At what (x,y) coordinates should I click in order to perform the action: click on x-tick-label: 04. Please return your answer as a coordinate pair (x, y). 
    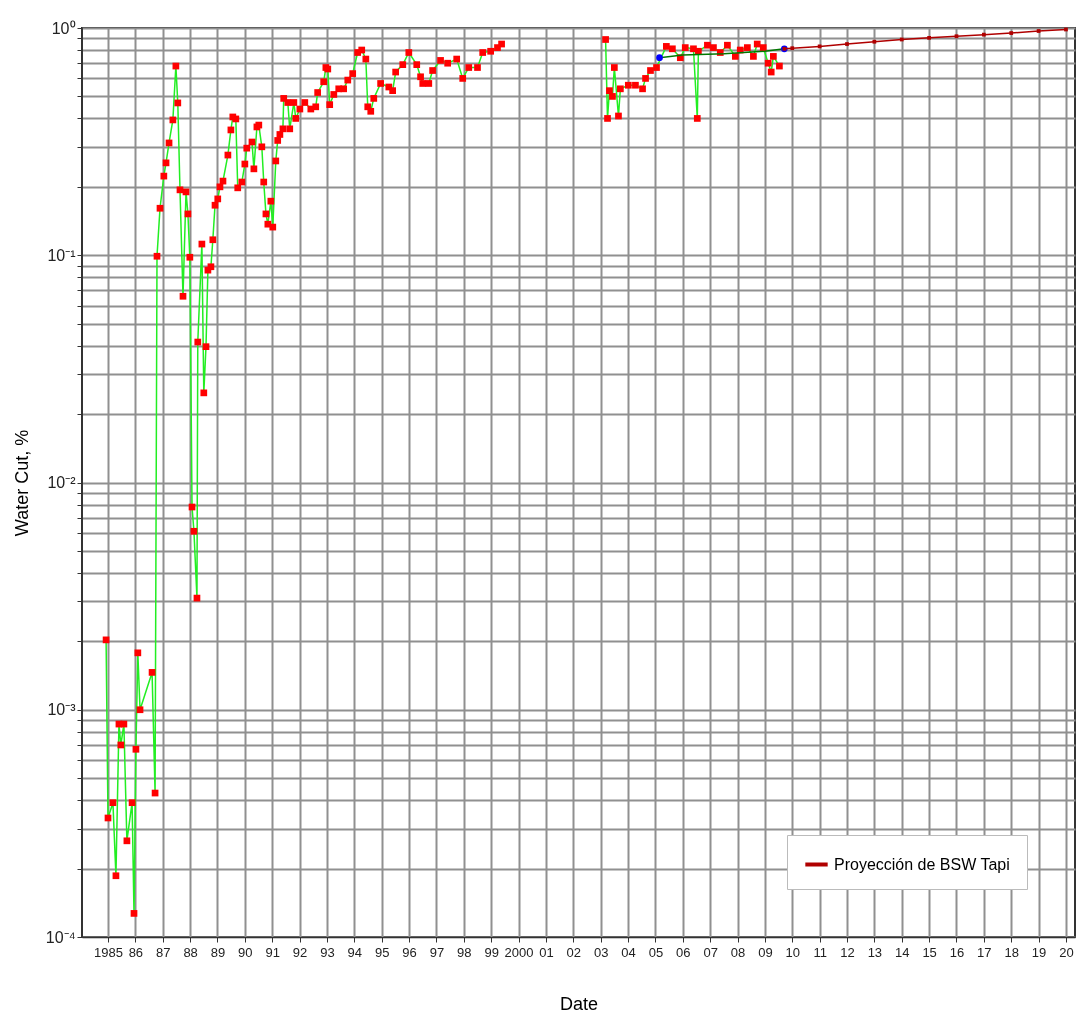
    Looking at the image, I should click on (628, 952).